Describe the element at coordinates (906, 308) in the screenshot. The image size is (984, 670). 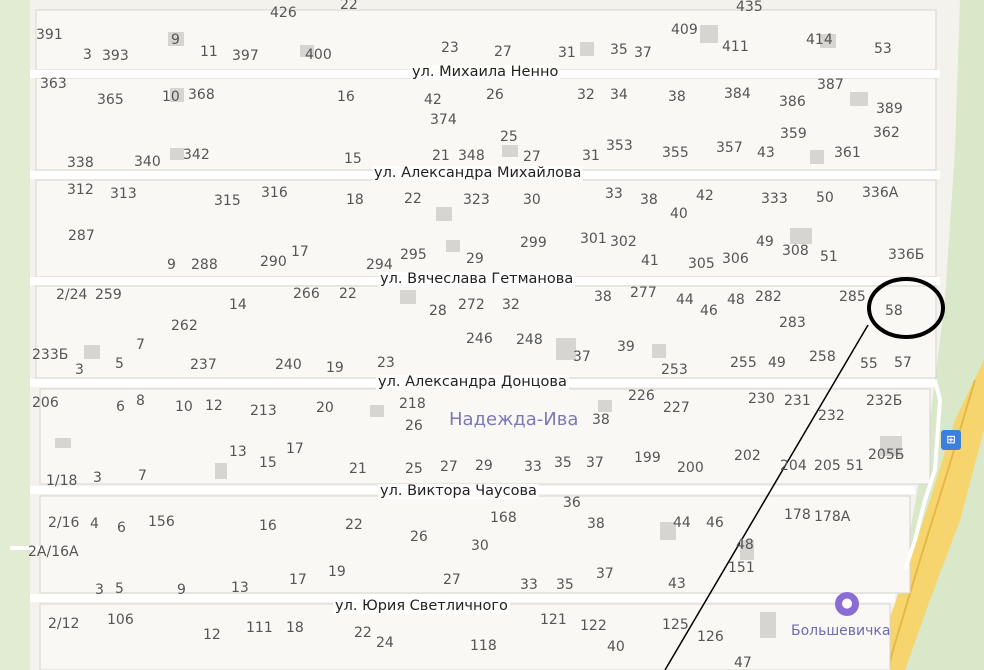
I see `circle-marker` at that location.